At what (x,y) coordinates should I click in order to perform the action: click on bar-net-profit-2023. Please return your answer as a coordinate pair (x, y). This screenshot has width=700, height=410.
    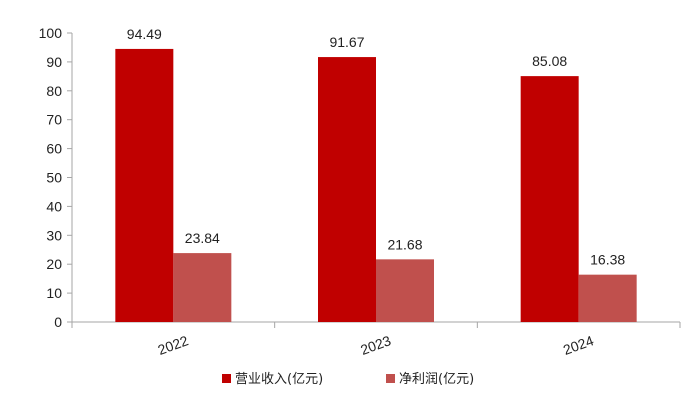
    Looking at the image, I should click on (405, 290).